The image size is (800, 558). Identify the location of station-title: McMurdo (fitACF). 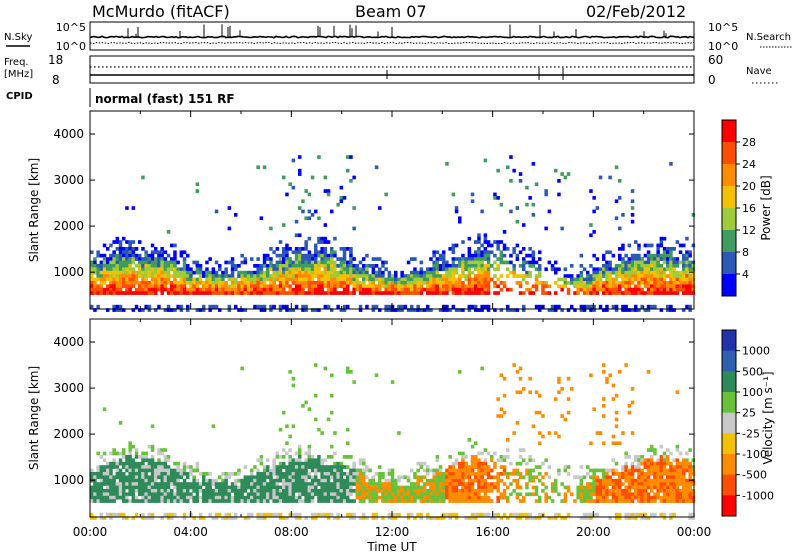
(161, 11).